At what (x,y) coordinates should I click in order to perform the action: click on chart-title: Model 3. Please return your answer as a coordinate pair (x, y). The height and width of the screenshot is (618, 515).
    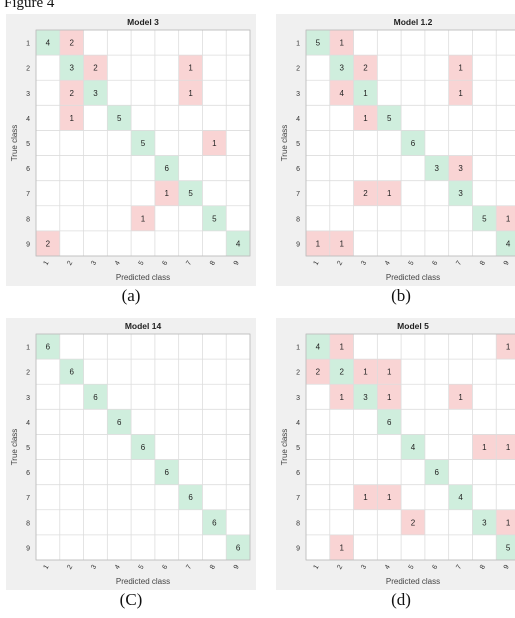
    Looking at the image, I should click on (143, 22).